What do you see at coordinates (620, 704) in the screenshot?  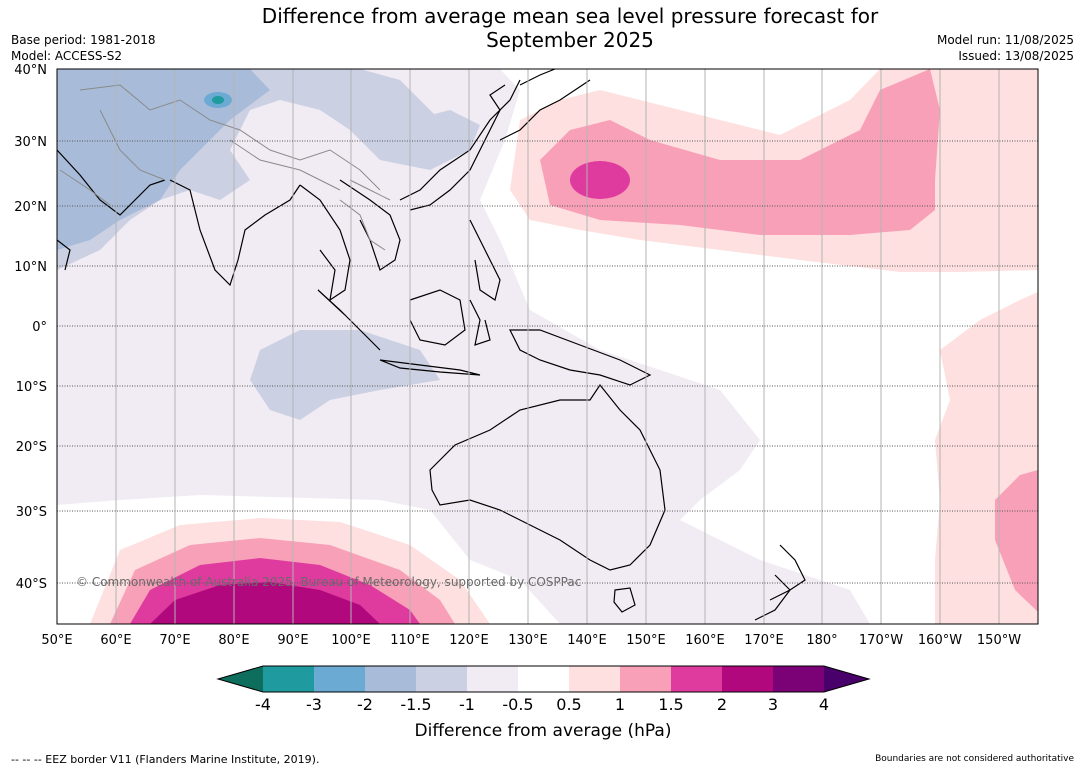 I see `colorbar-tick-label: 1` at bounding box center [620, 704].